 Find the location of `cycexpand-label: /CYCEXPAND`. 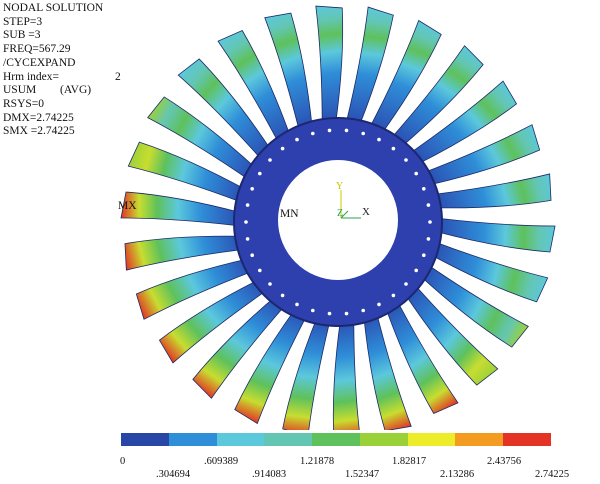

cycexpand-label: /CYCEXPAND is located at coordinates (39, 62).